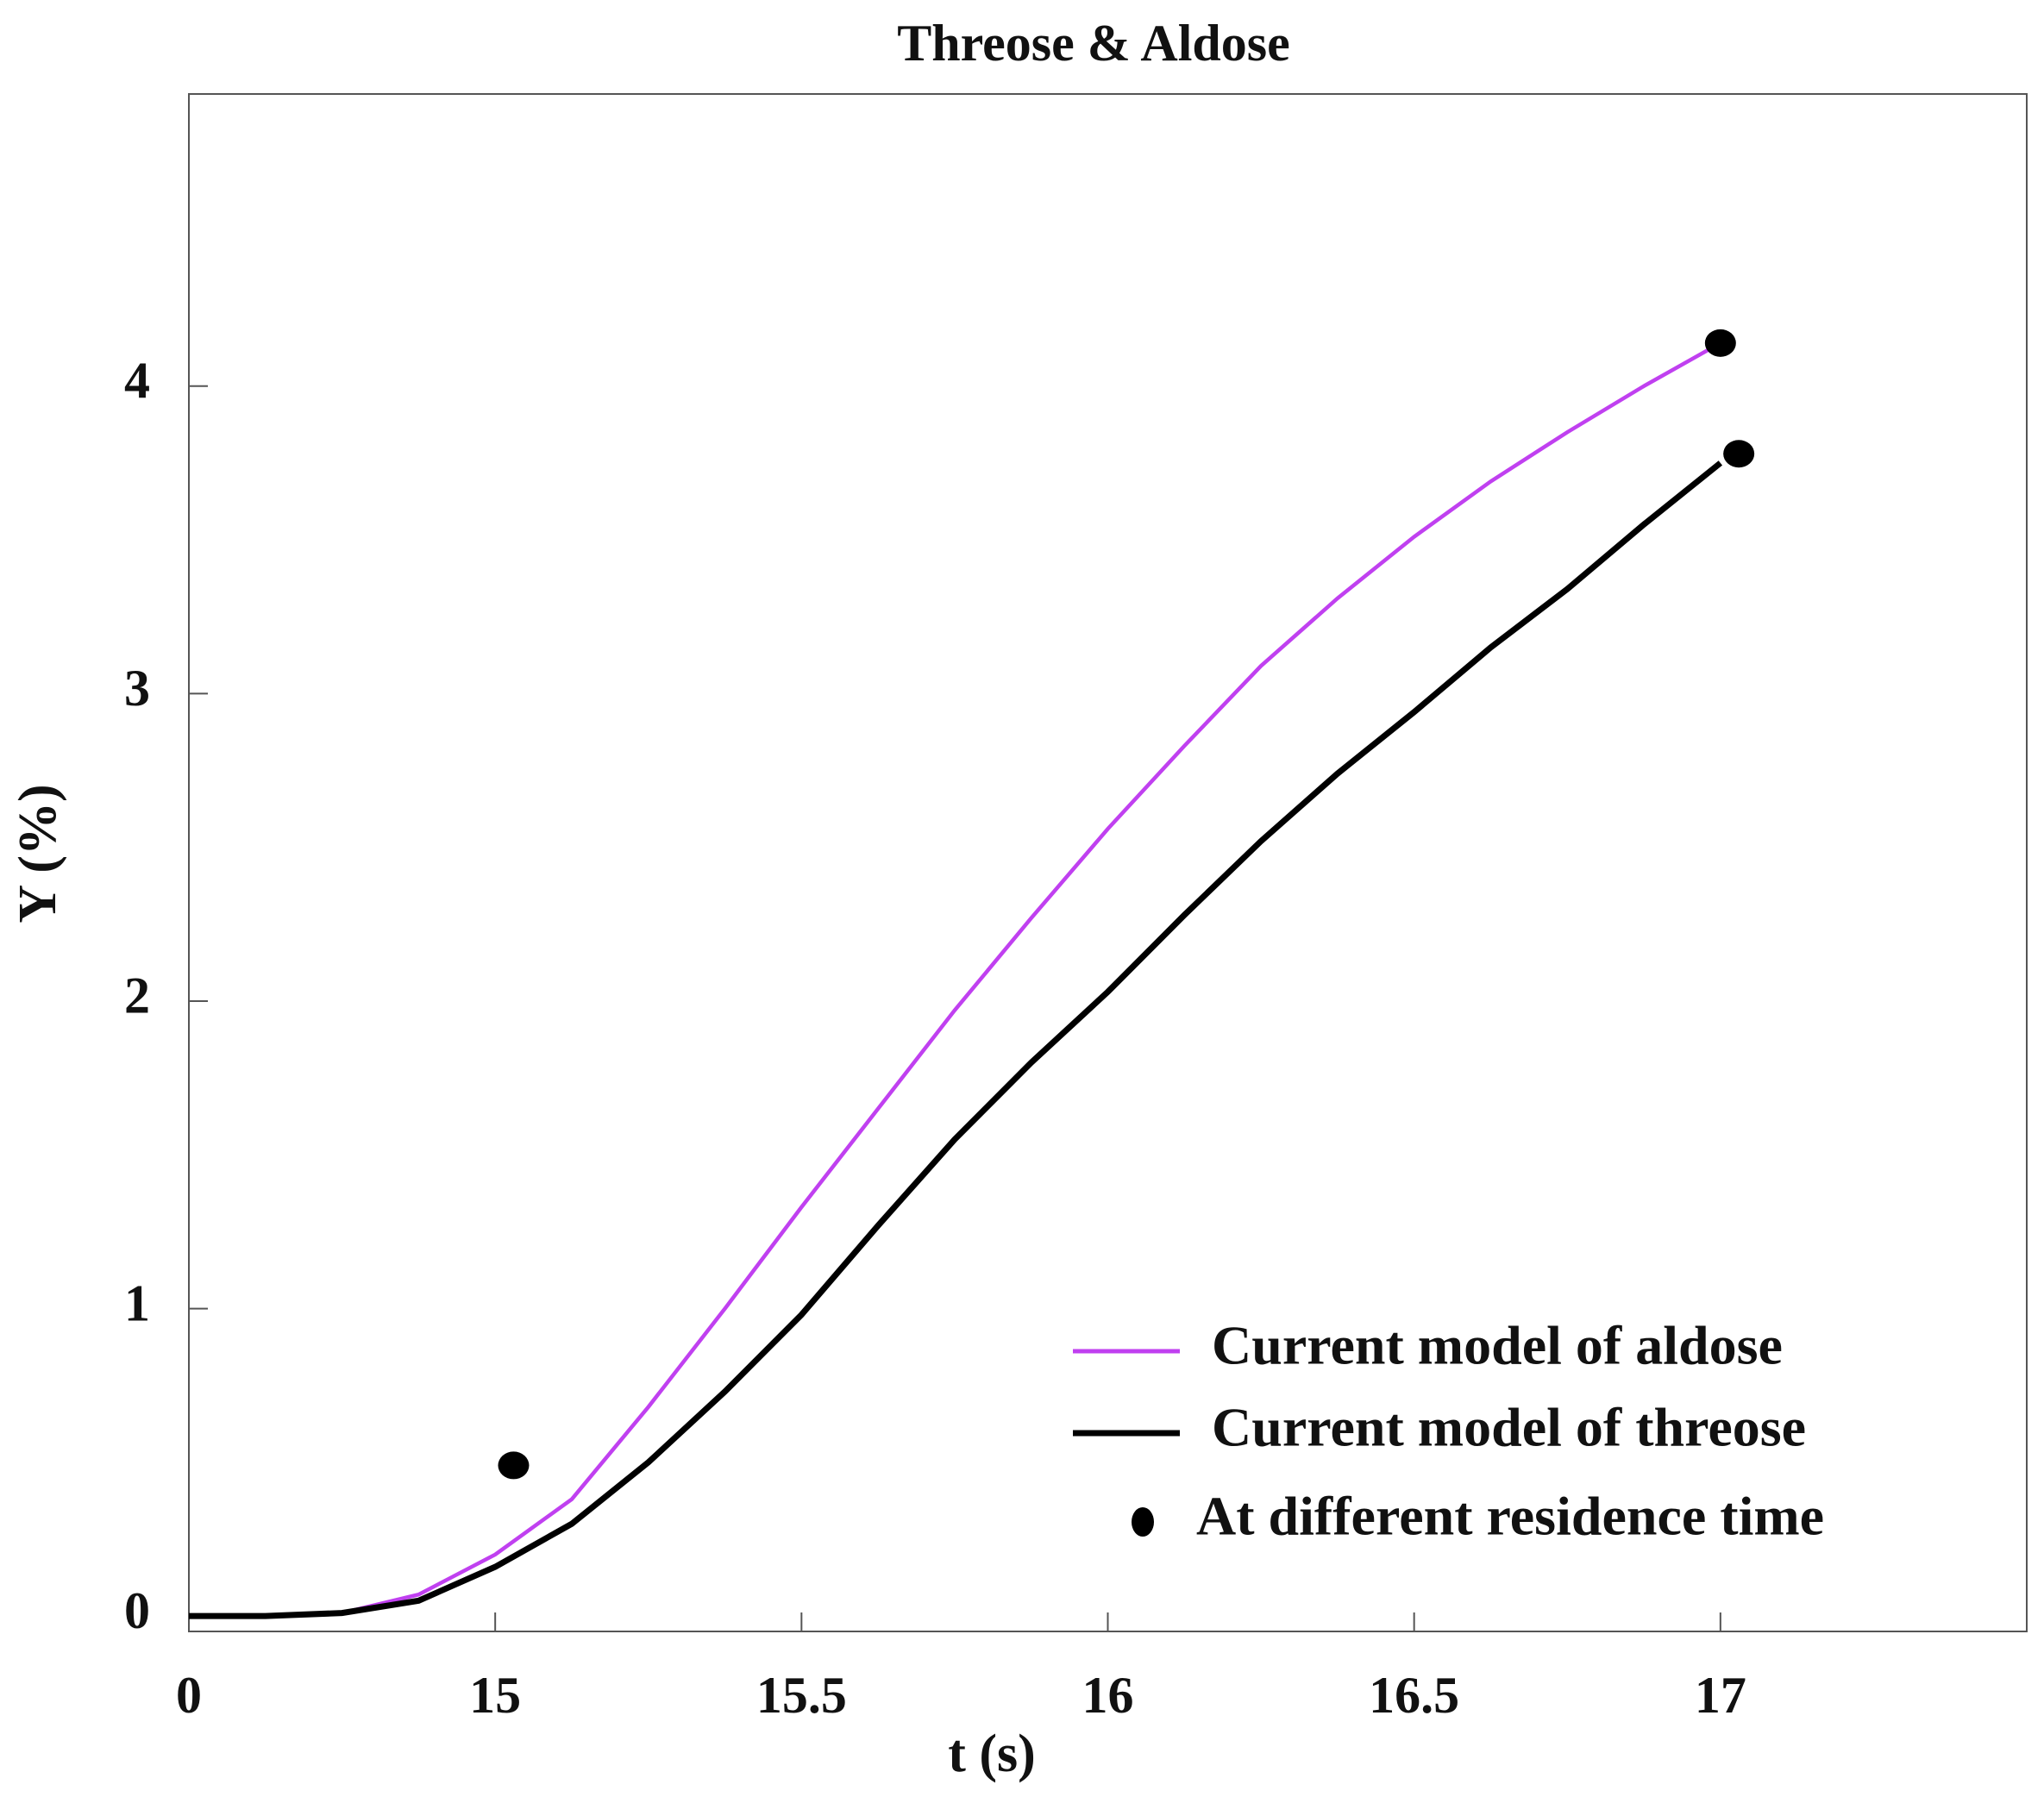 The image size is (2044, 1797). I want to click on x-tick-label: 17, so click(1720, 1695).